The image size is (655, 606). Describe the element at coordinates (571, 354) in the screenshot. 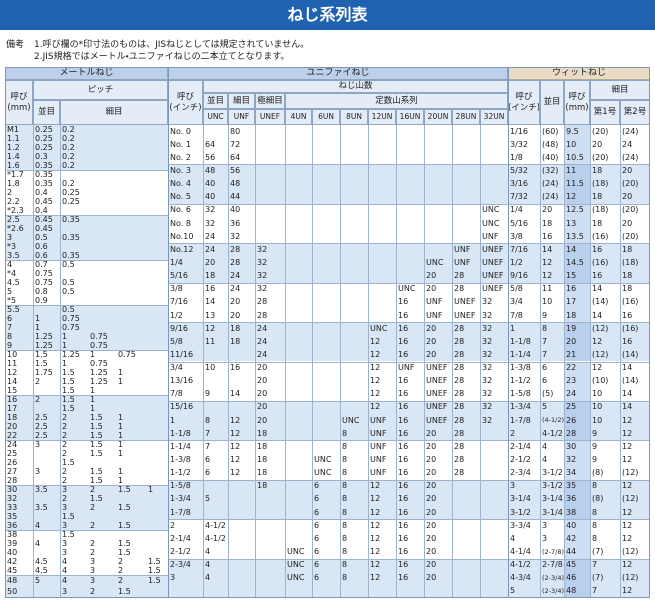

I see `cell: 21` at that location.